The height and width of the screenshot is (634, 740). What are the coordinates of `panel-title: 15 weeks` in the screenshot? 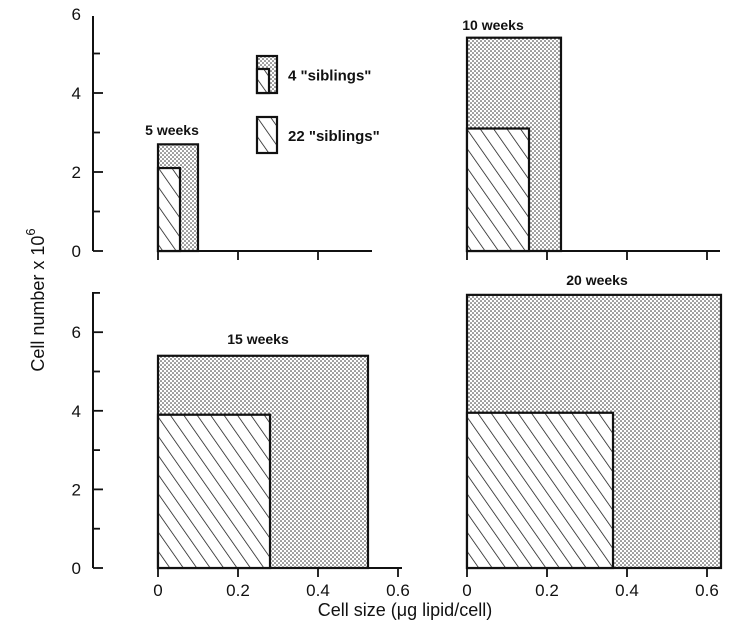 It's located at (258, 339).